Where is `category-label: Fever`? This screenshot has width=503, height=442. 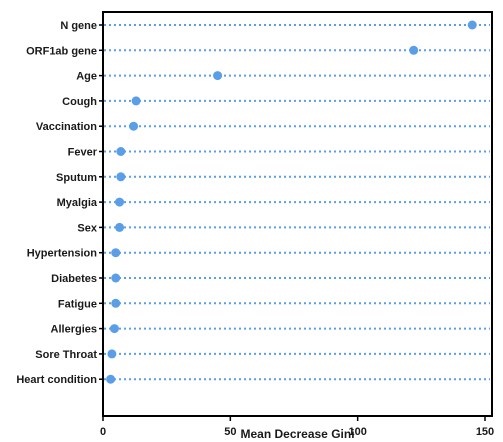
category-label: Fever is located at coordinates (83, 153).